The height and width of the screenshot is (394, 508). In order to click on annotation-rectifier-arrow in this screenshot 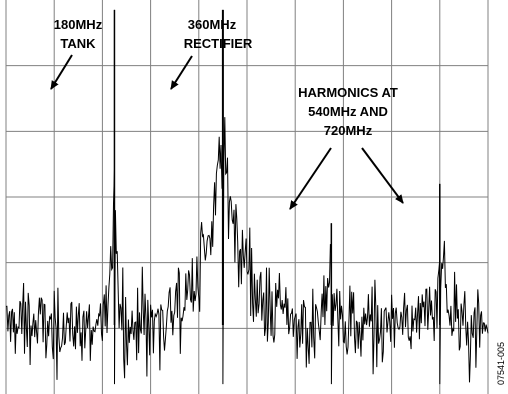, I will do `click(181, 72)`.